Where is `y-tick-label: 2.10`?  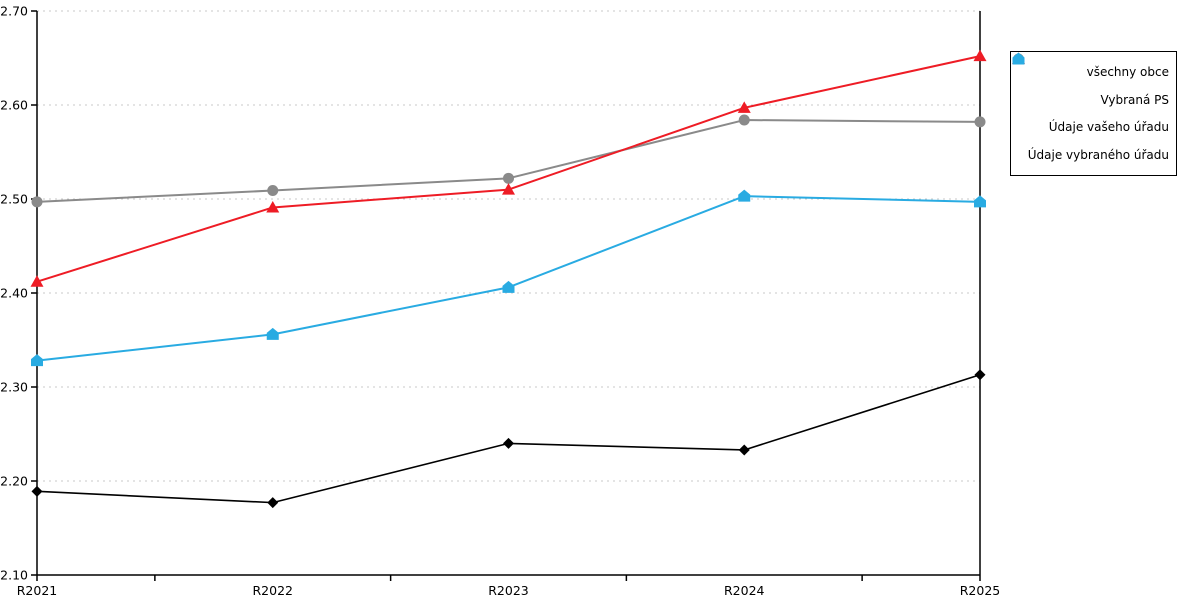 y-tick-label: 2.10 is located at coordinates (14, 575).